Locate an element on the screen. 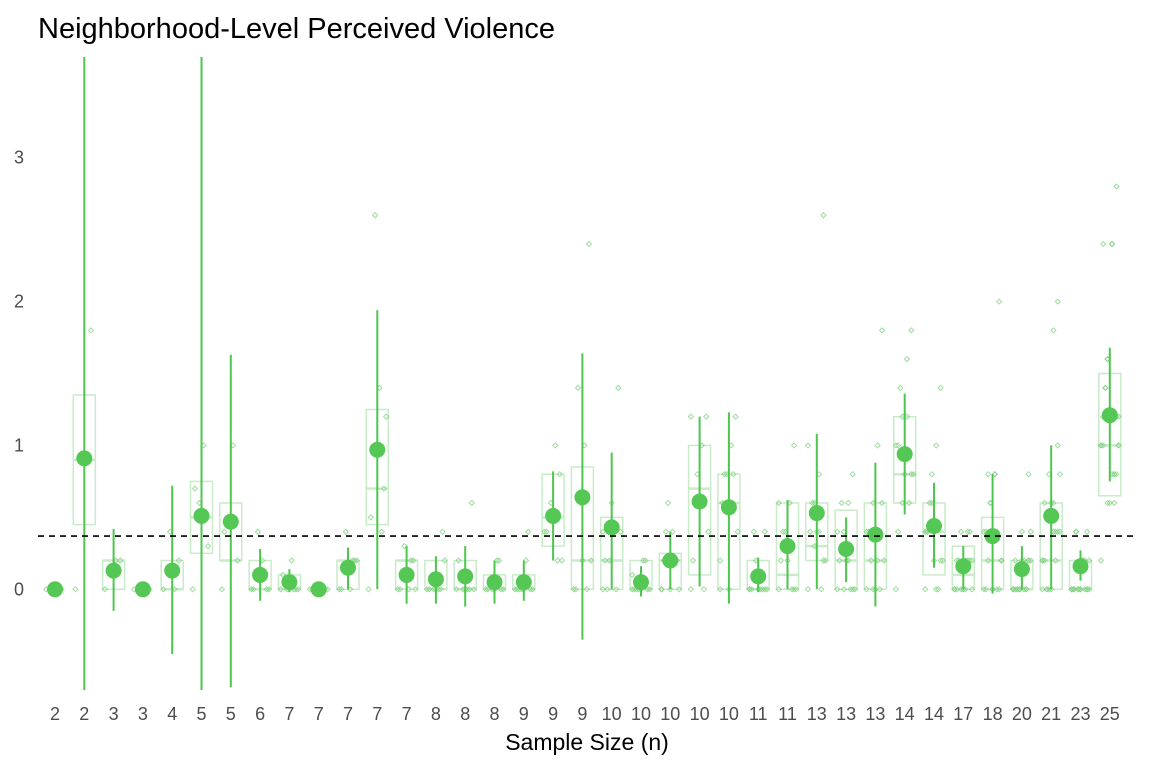 The image size is (1152, 768). x-tick-label: 13 is located at coordinates (875, 714).